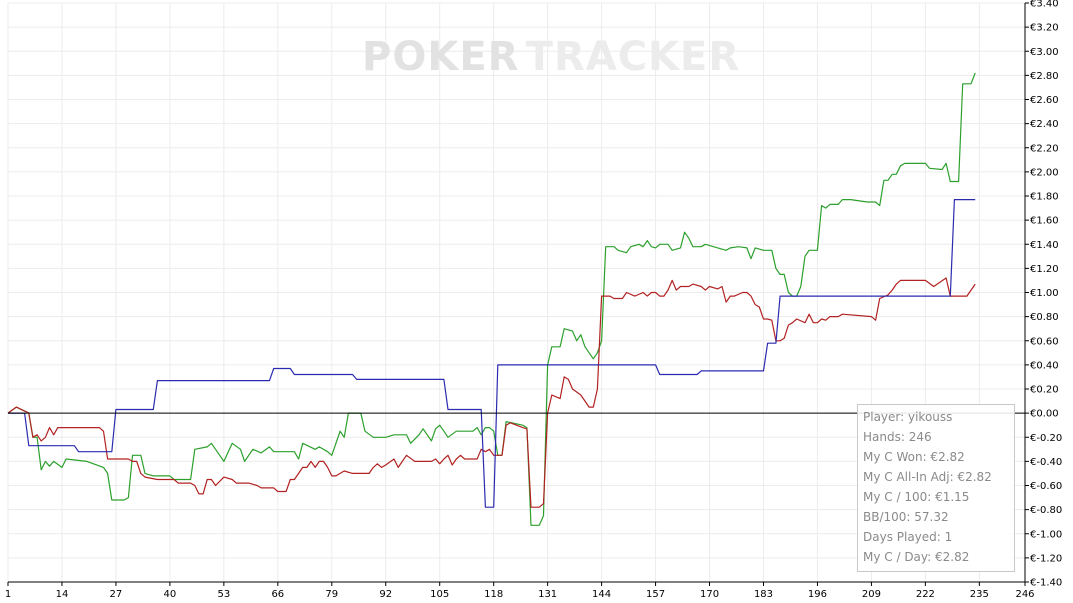 The image size is (1073, 603). Describe the element at coordinates (170, 594) in the screenshot. I see `x-tick-label: 40` at that location.